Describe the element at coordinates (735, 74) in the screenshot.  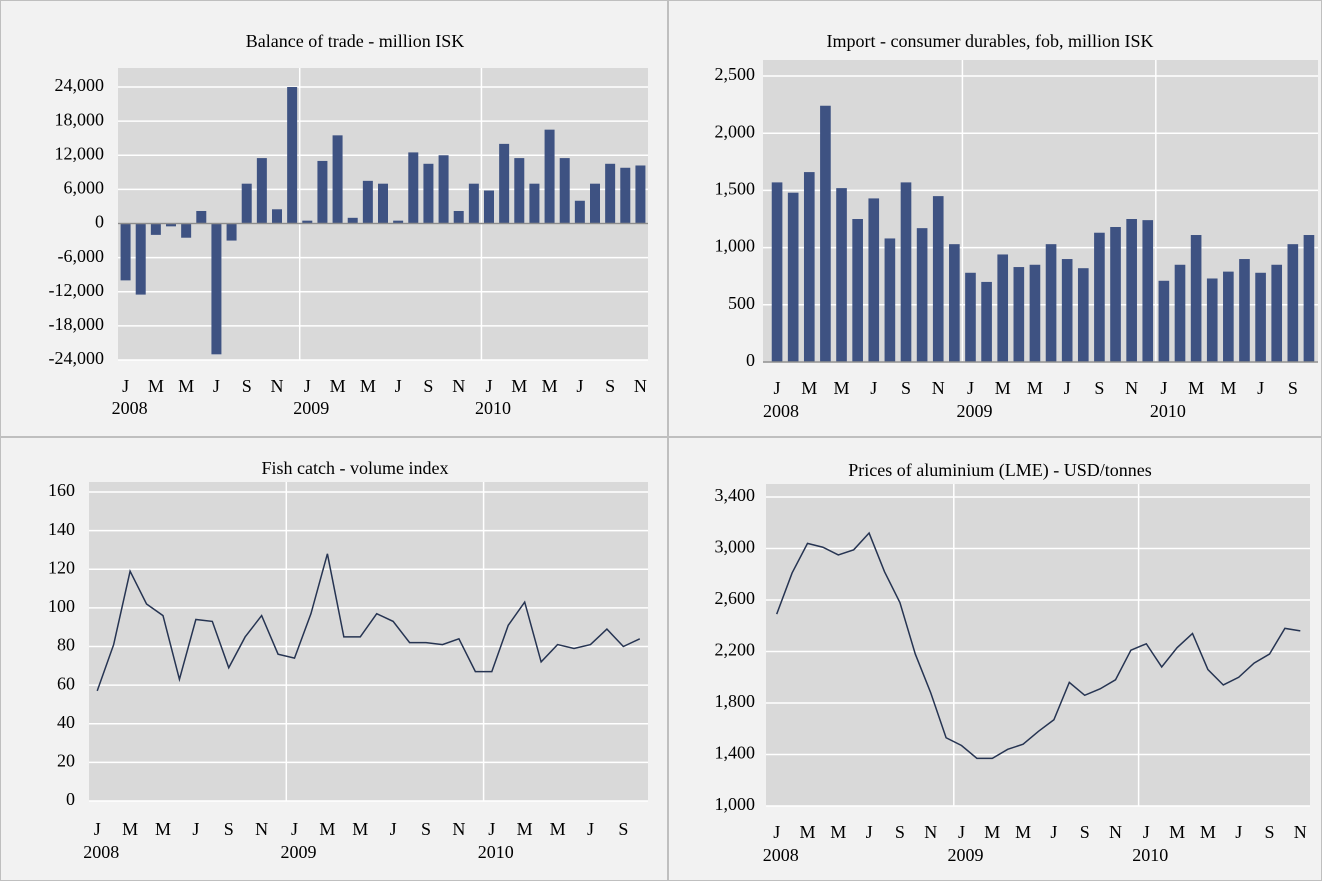
I see `y-tick-label: 2,500` at that location.